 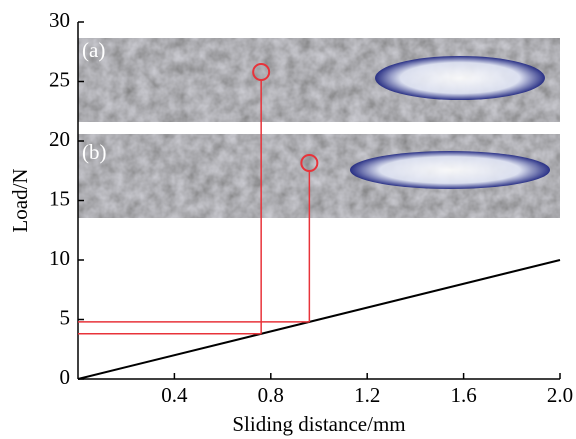 I want to click on y-axis-label: Load/N, so click(x=20, y=200).